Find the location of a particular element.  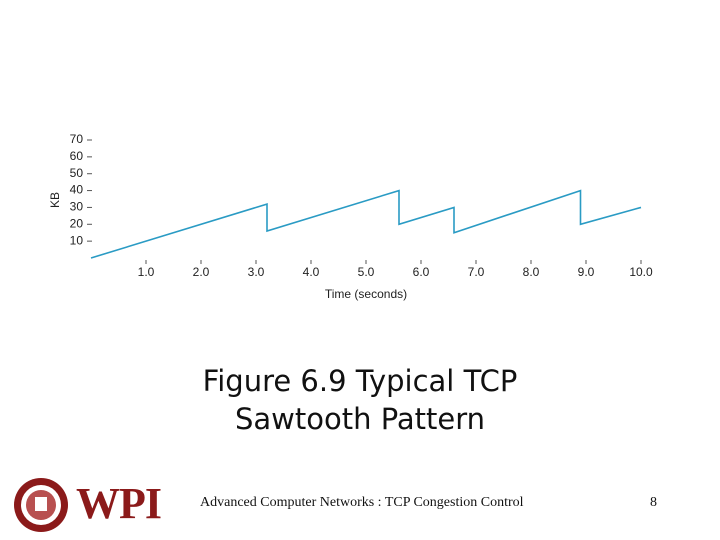

page-number: 8 is located at coordinates (653, 502).